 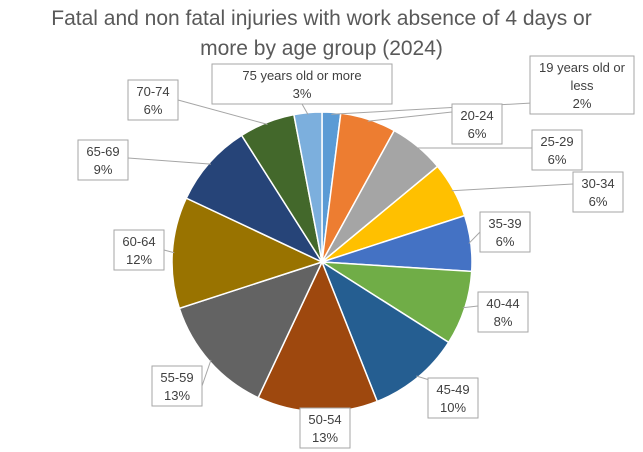 I want to click on data-label-value-75-years-old-or-more: 3%, so click(x=302, y=93).